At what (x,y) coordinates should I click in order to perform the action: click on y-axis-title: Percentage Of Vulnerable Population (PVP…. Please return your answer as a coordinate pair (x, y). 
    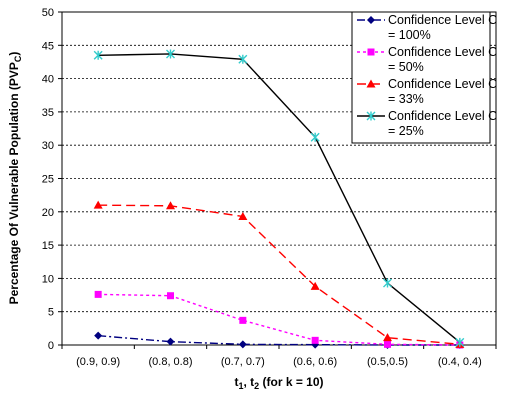
    Looking at the image, I should click on (15, 178).